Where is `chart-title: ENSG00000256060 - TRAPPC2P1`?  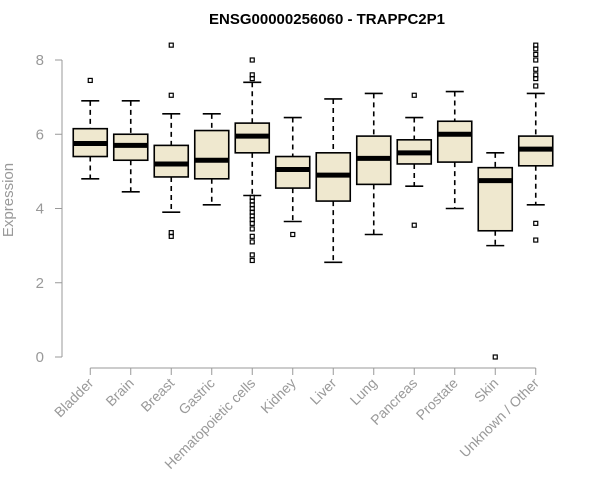 chart-title: ENSG00000256060 - TRAPPC2P1 is located at coordinates (327, 19).